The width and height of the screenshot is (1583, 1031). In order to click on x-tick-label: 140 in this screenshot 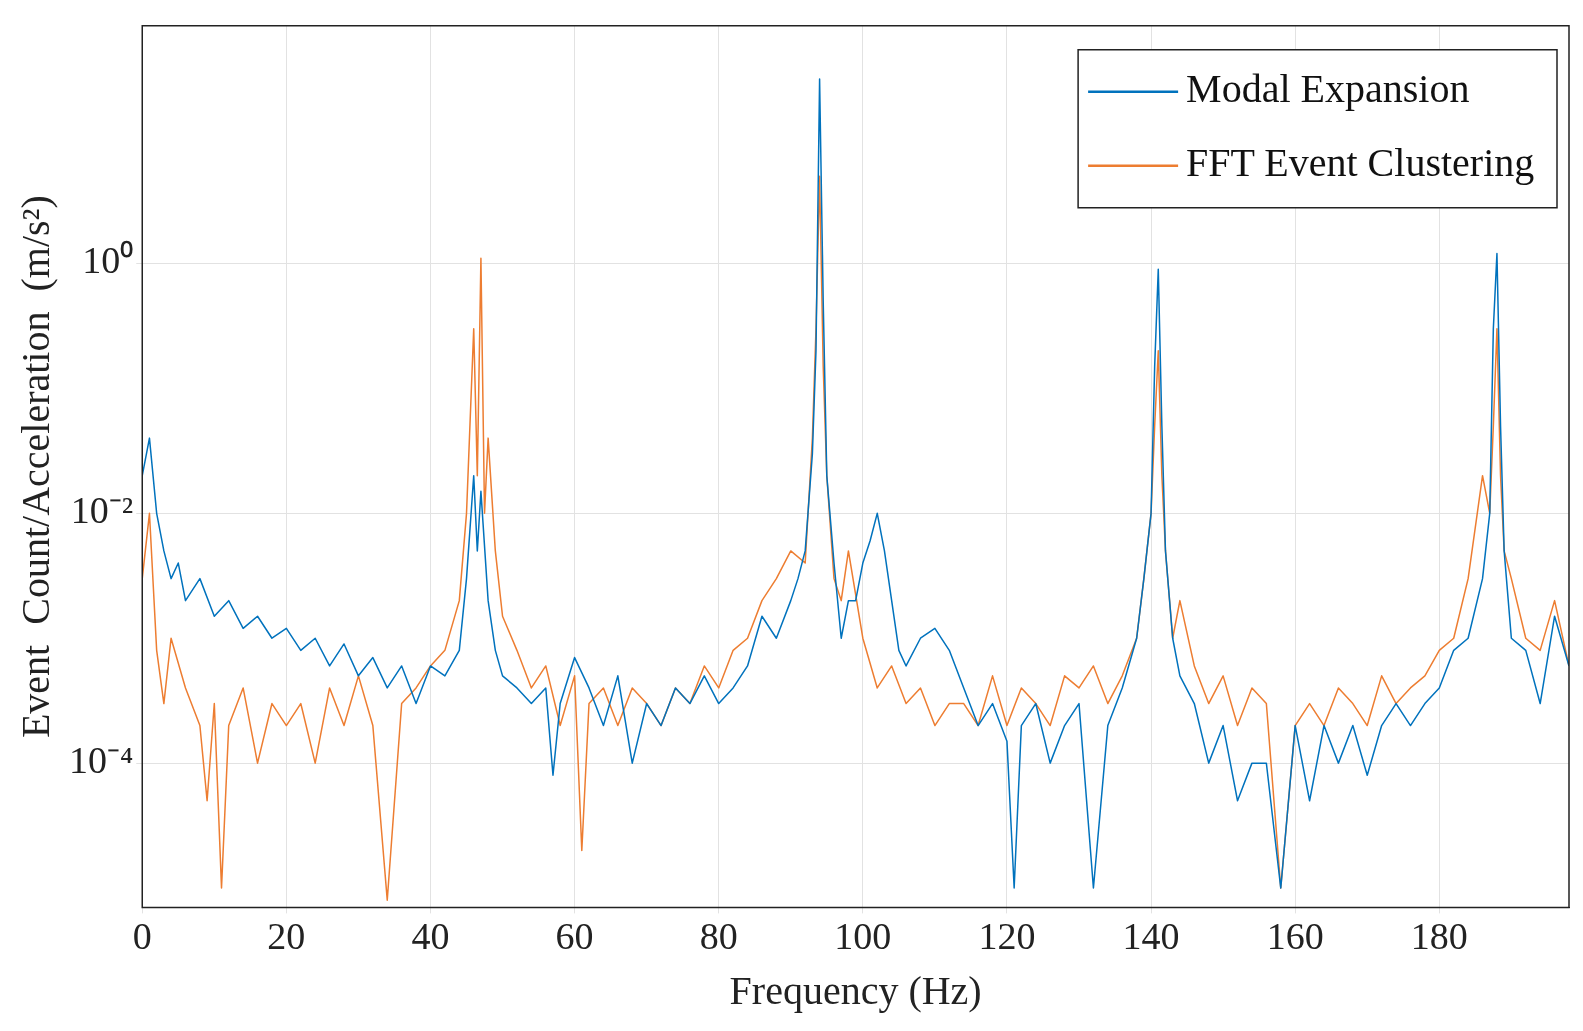, I will do `click(1151, 936)`.